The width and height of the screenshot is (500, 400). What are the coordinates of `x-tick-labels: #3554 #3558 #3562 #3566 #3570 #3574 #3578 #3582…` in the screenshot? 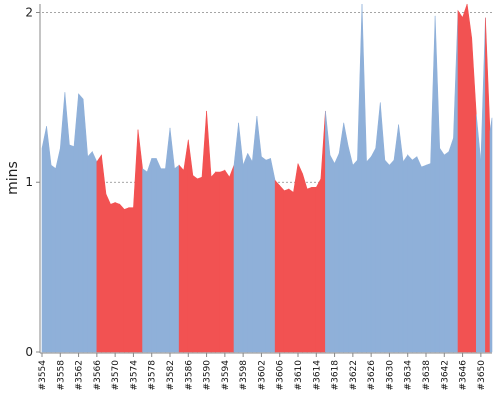 It's located at (262, 371).